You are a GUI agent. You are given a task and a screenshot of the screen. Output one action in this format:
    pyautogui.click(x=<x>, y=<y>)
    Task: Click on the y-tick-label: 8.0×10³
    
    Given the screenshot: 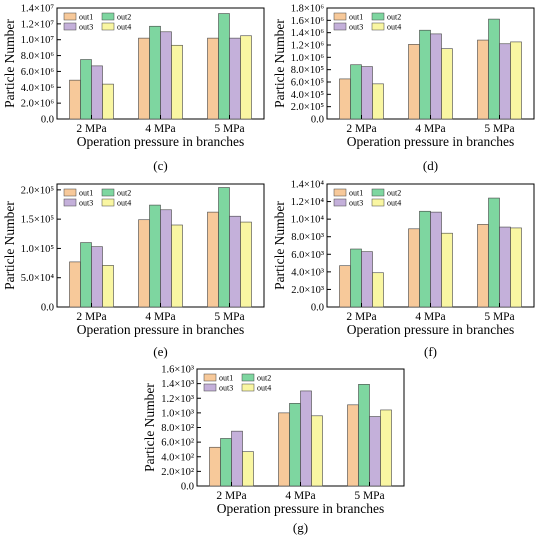 What is the action you would take?
    pyautogui.click(x=307, y=237)
    